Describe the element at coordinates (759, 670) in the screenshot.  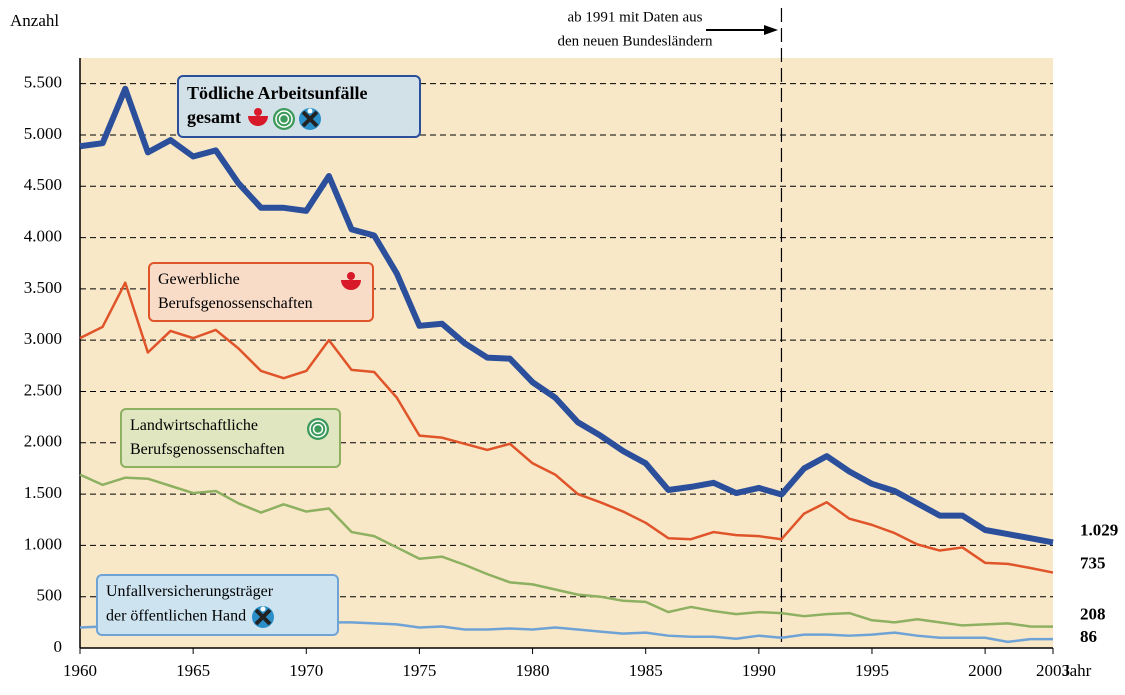
I see `x-tick-label: 1990` at that location.